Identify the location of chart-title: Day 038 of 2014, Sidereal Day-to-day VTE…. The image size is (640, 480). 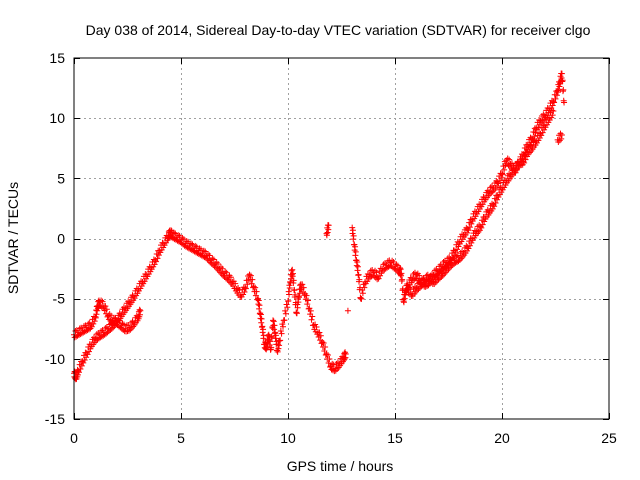
(338, 30).